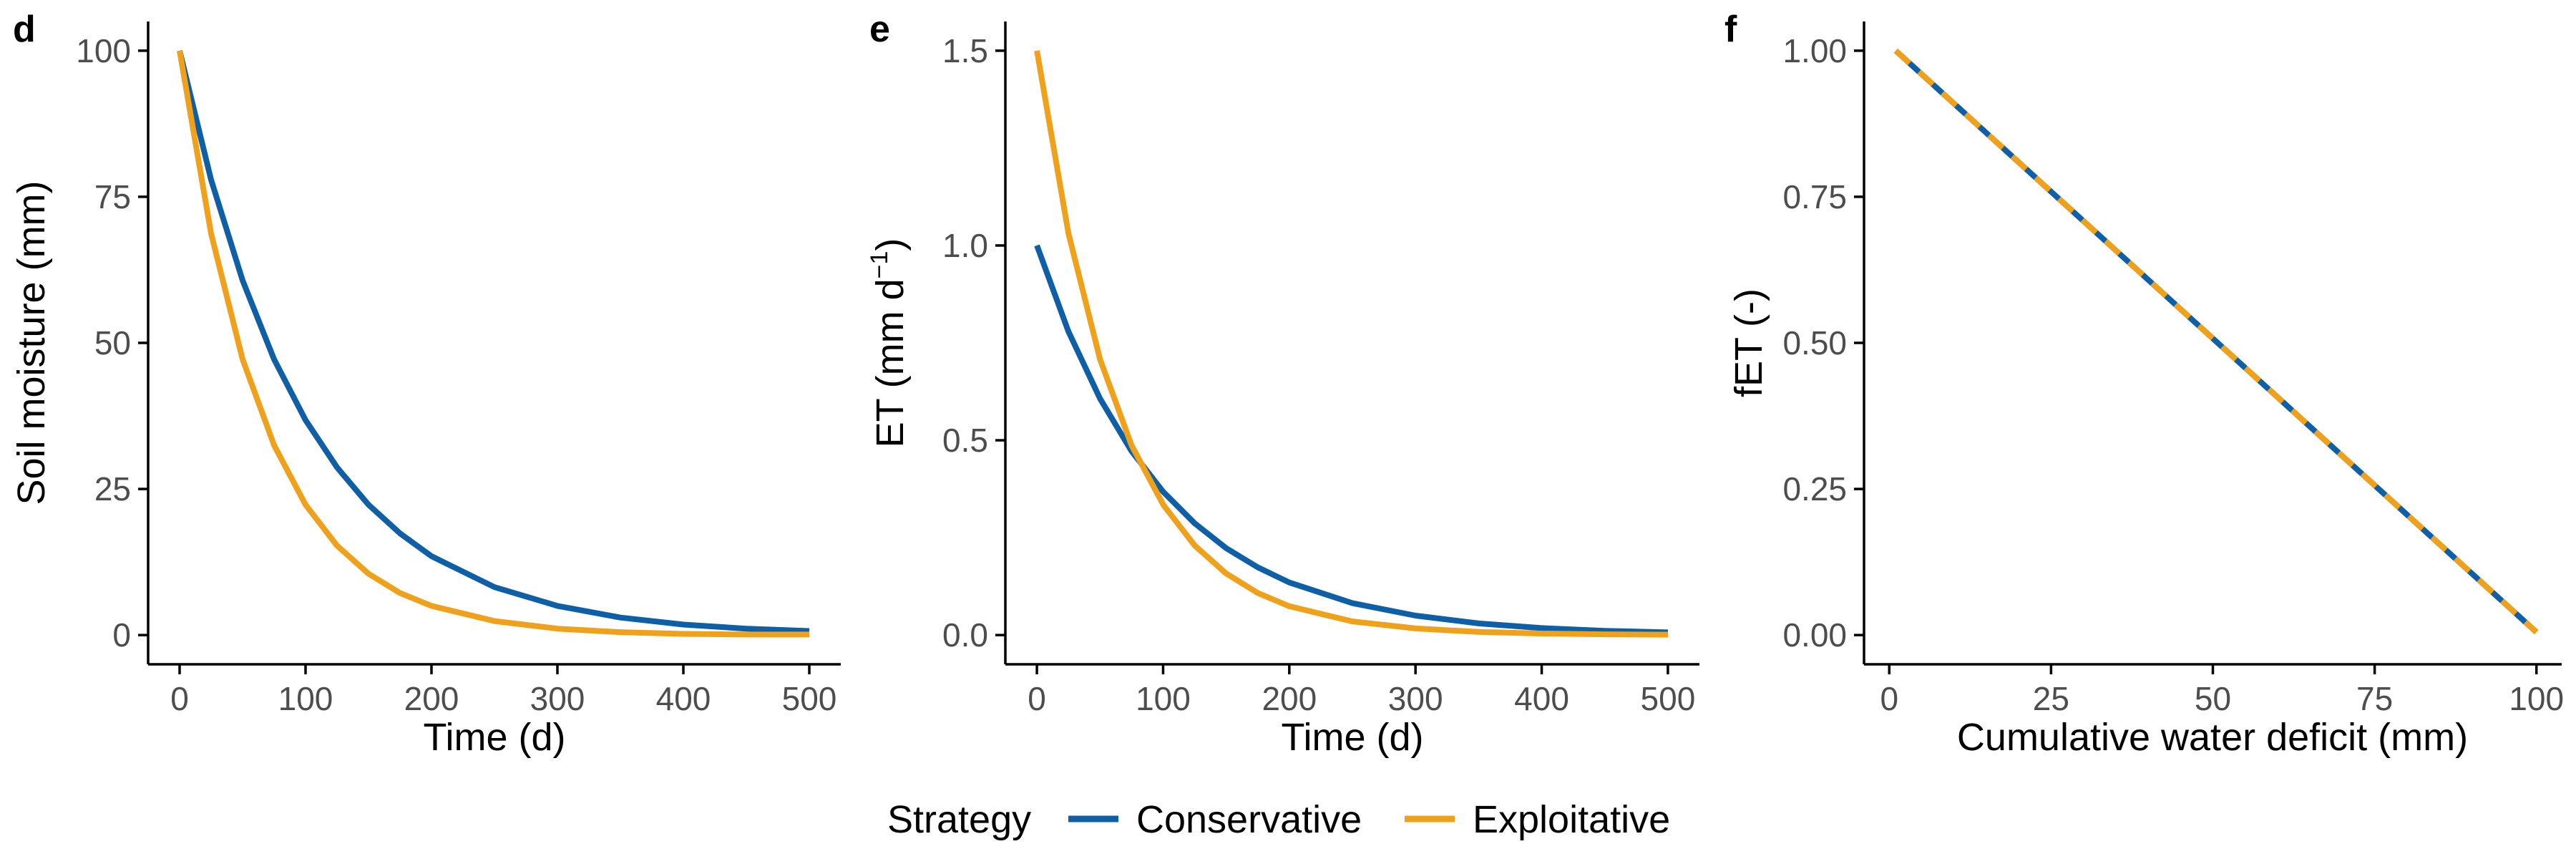  Describe the element at coordinates (2536, 698) in the screenshot. I see `panel-f-x-tick-label: 100` at that location.